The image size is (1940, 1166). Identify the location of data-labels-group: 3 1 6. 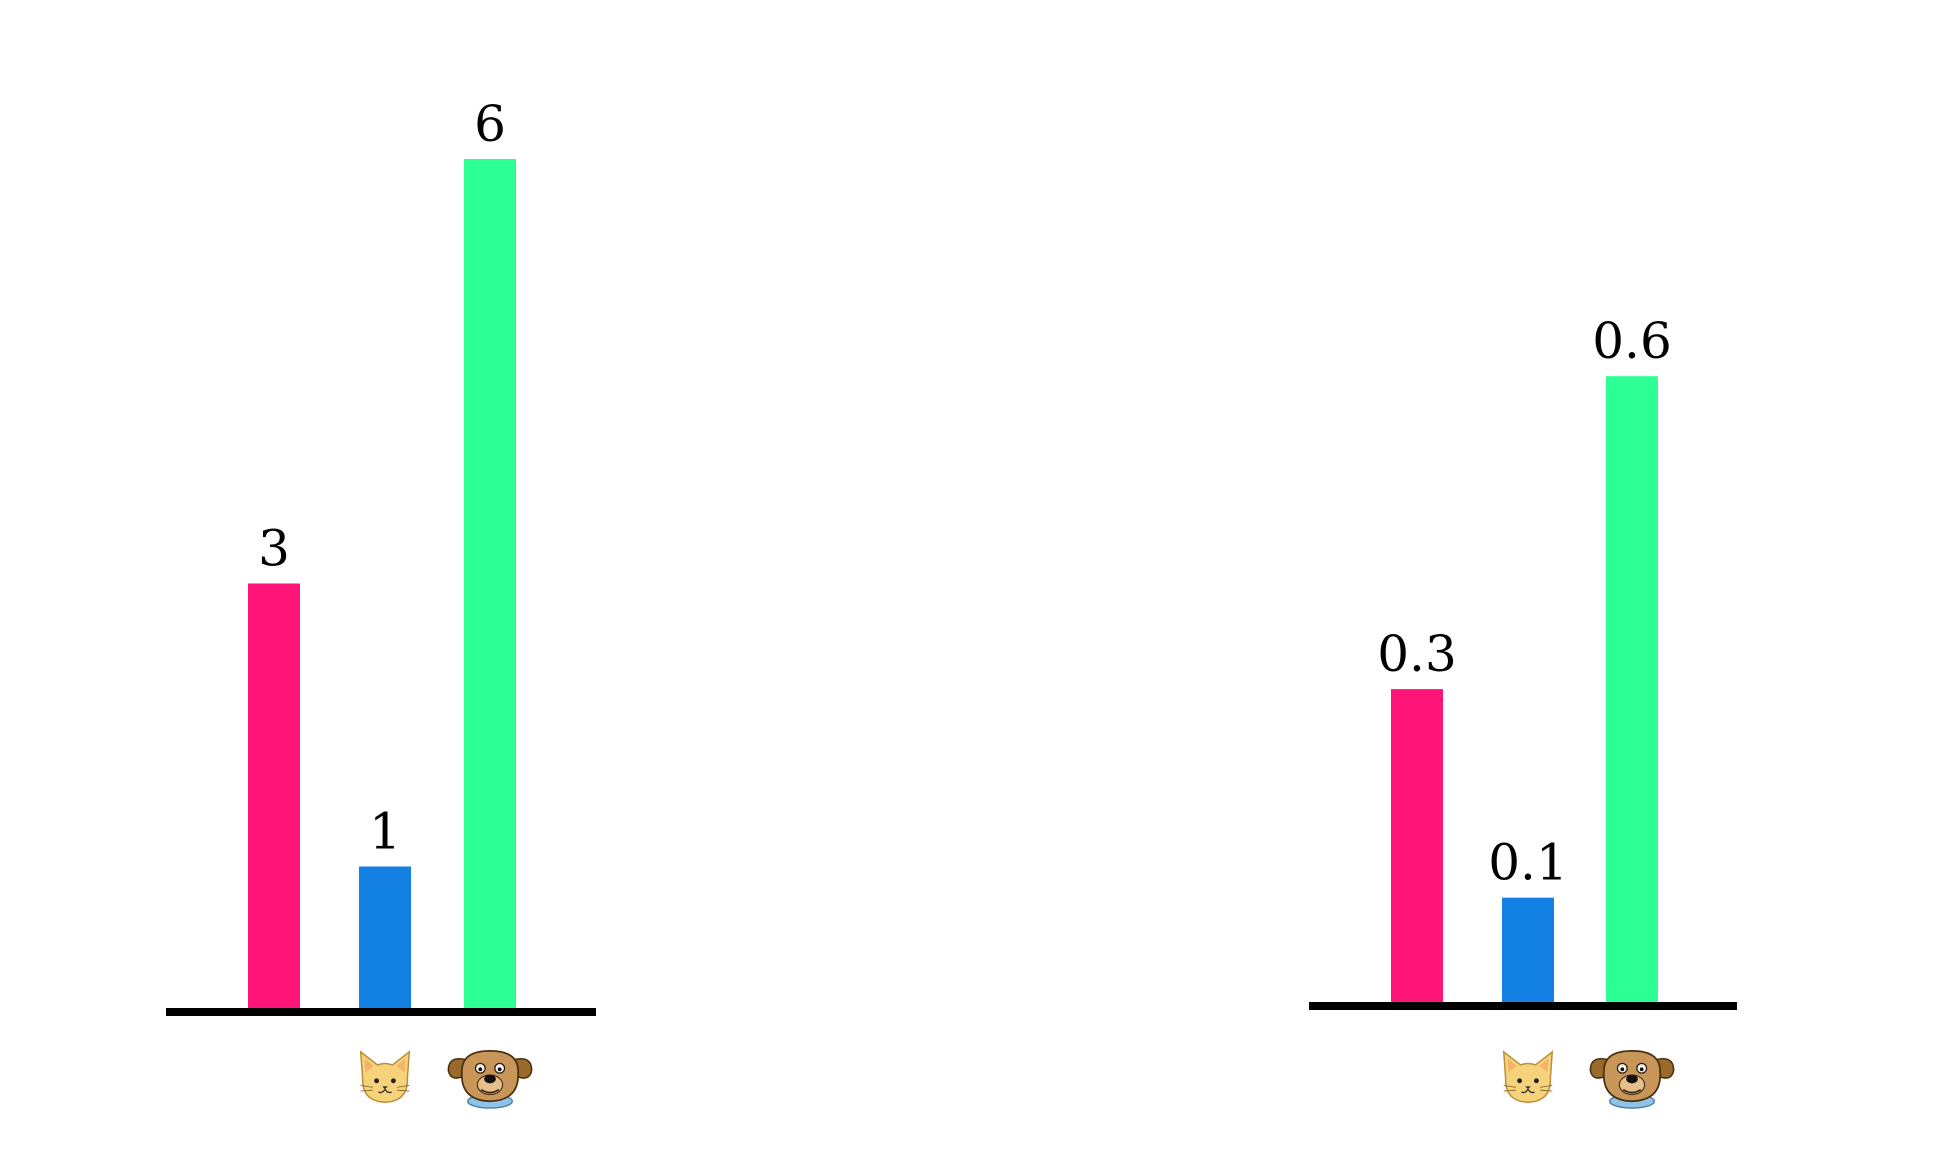
(382, 478).